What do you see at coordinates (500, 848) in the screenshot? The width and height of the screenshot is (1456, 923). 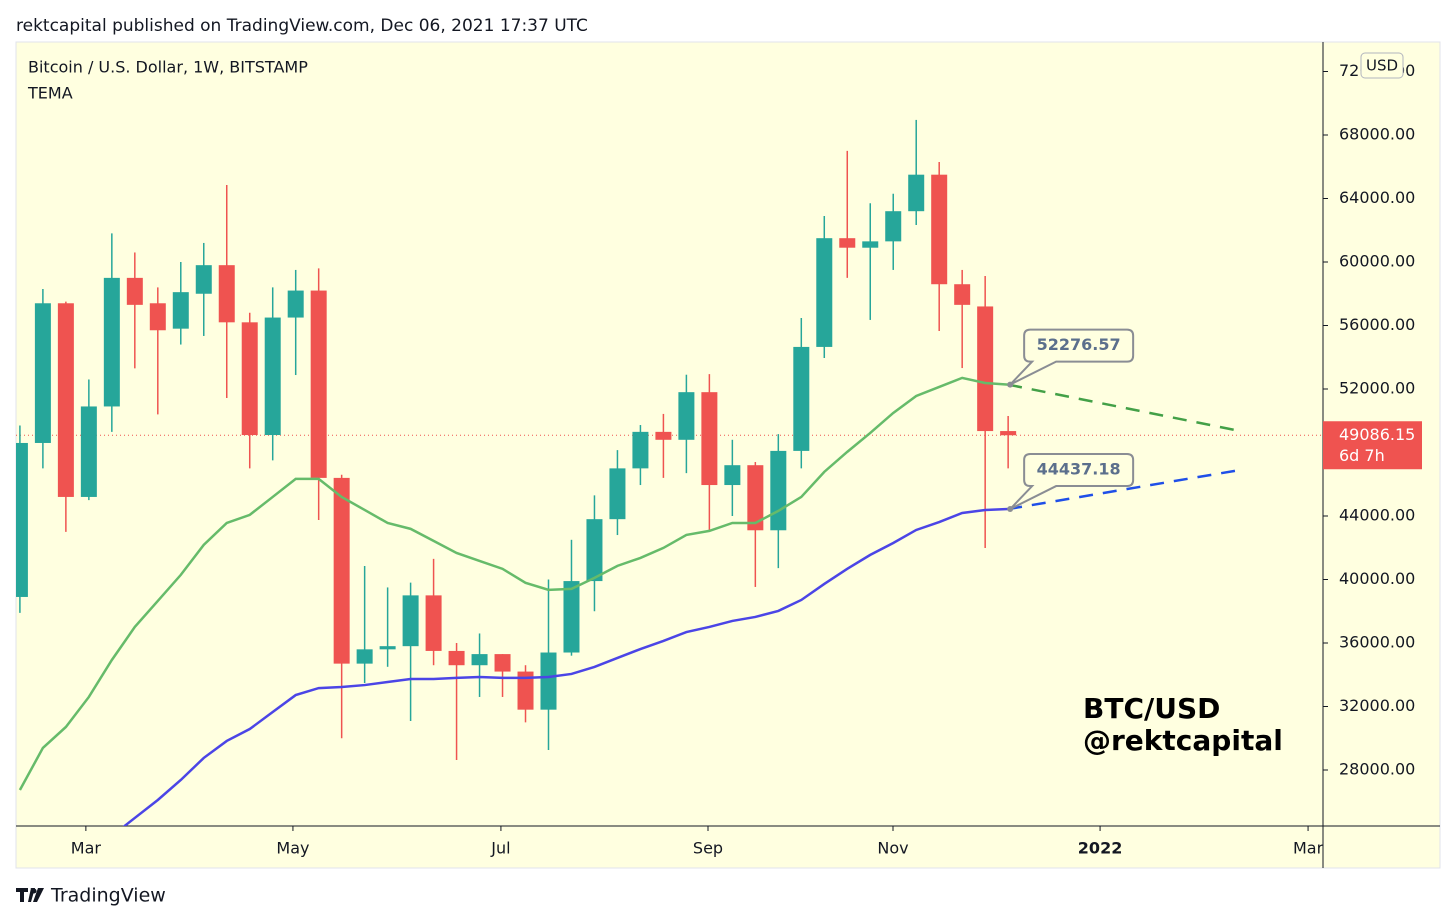 I see `x-tick-label: Jul` at bounding box center [500, 848].